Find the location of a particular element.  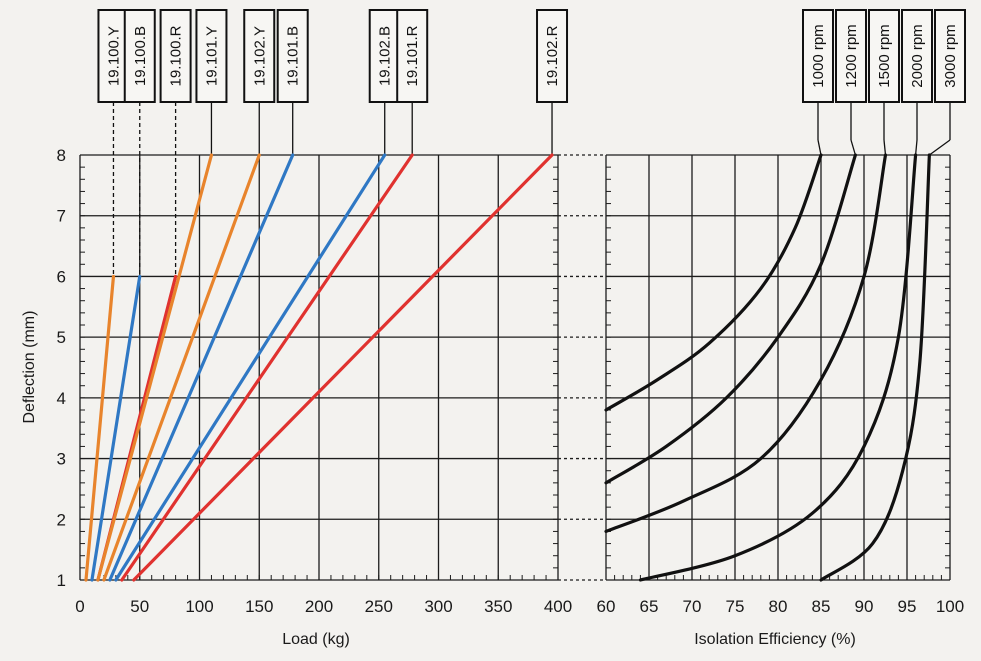

series-label-text: 19.102.R is located at coordinates (552, 55).